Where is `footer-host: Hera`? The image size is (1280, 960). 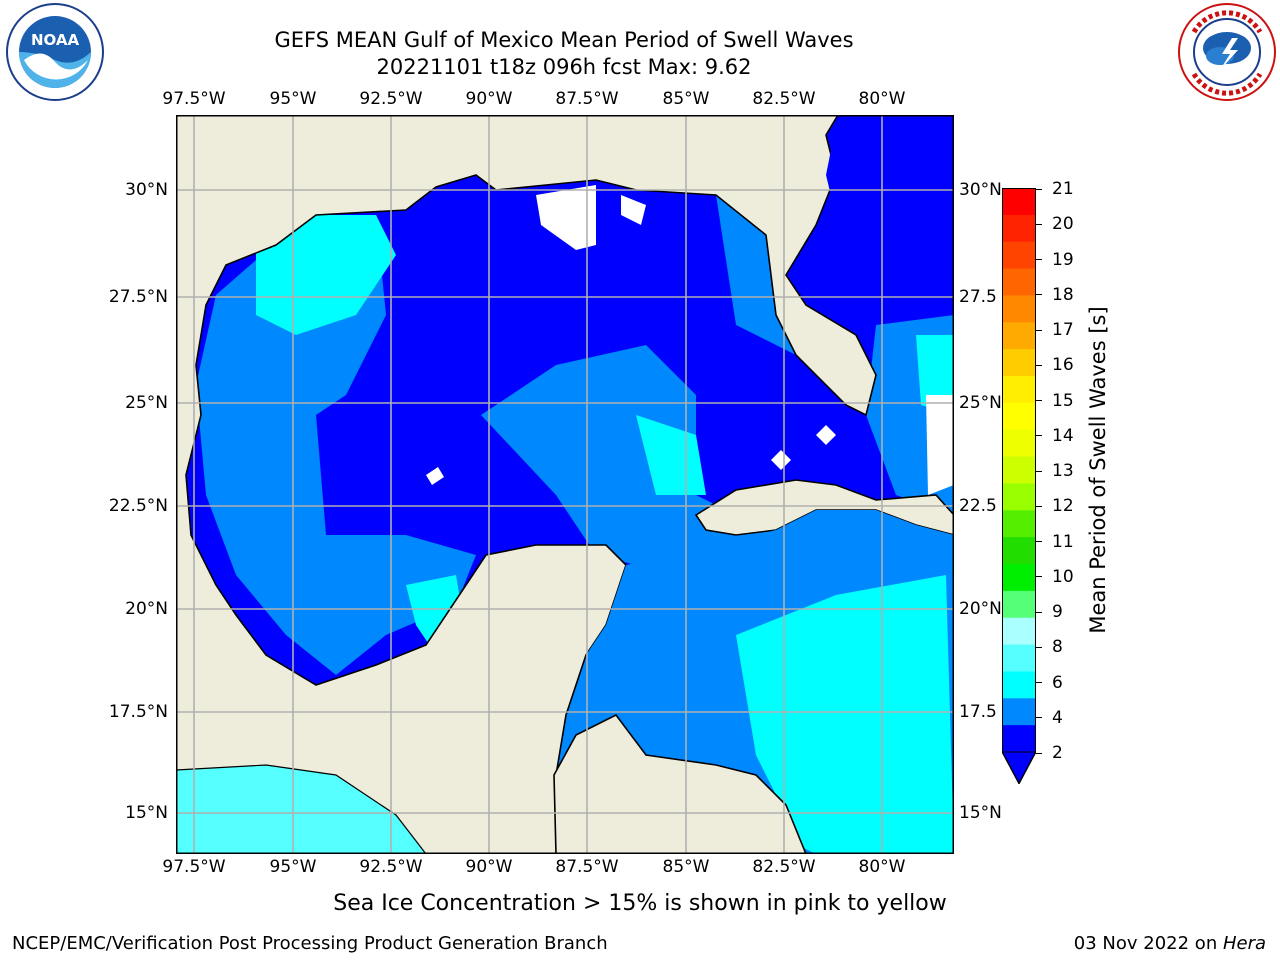 footer-host: Hera is located at coordinates (1244, 943).